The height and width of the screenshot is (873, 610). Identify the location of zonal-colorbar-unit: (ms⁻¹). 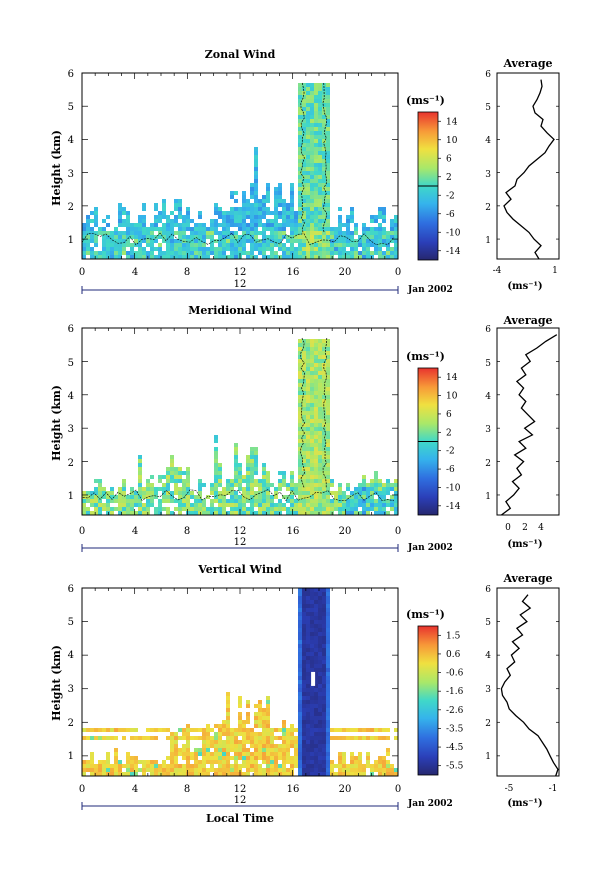
(425, 100).